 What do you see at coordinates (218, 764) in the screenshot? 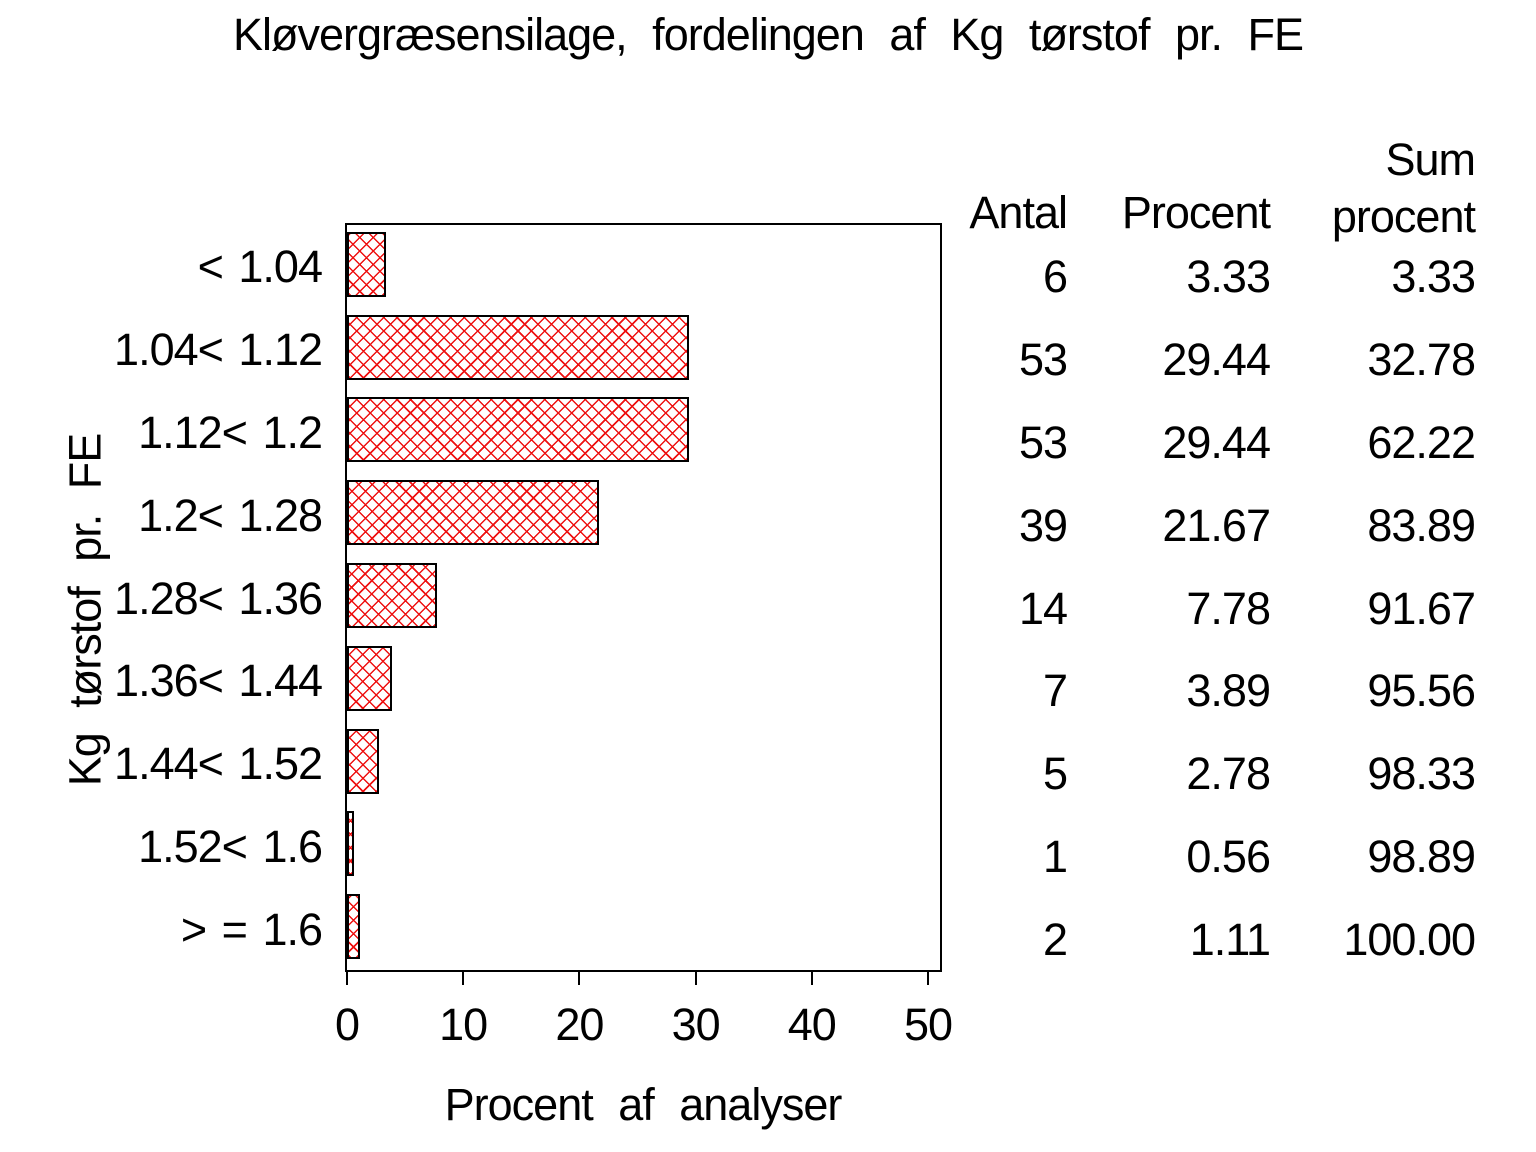
I see `category-label: 1.44< 1.52` at bounding box center [218, 764].